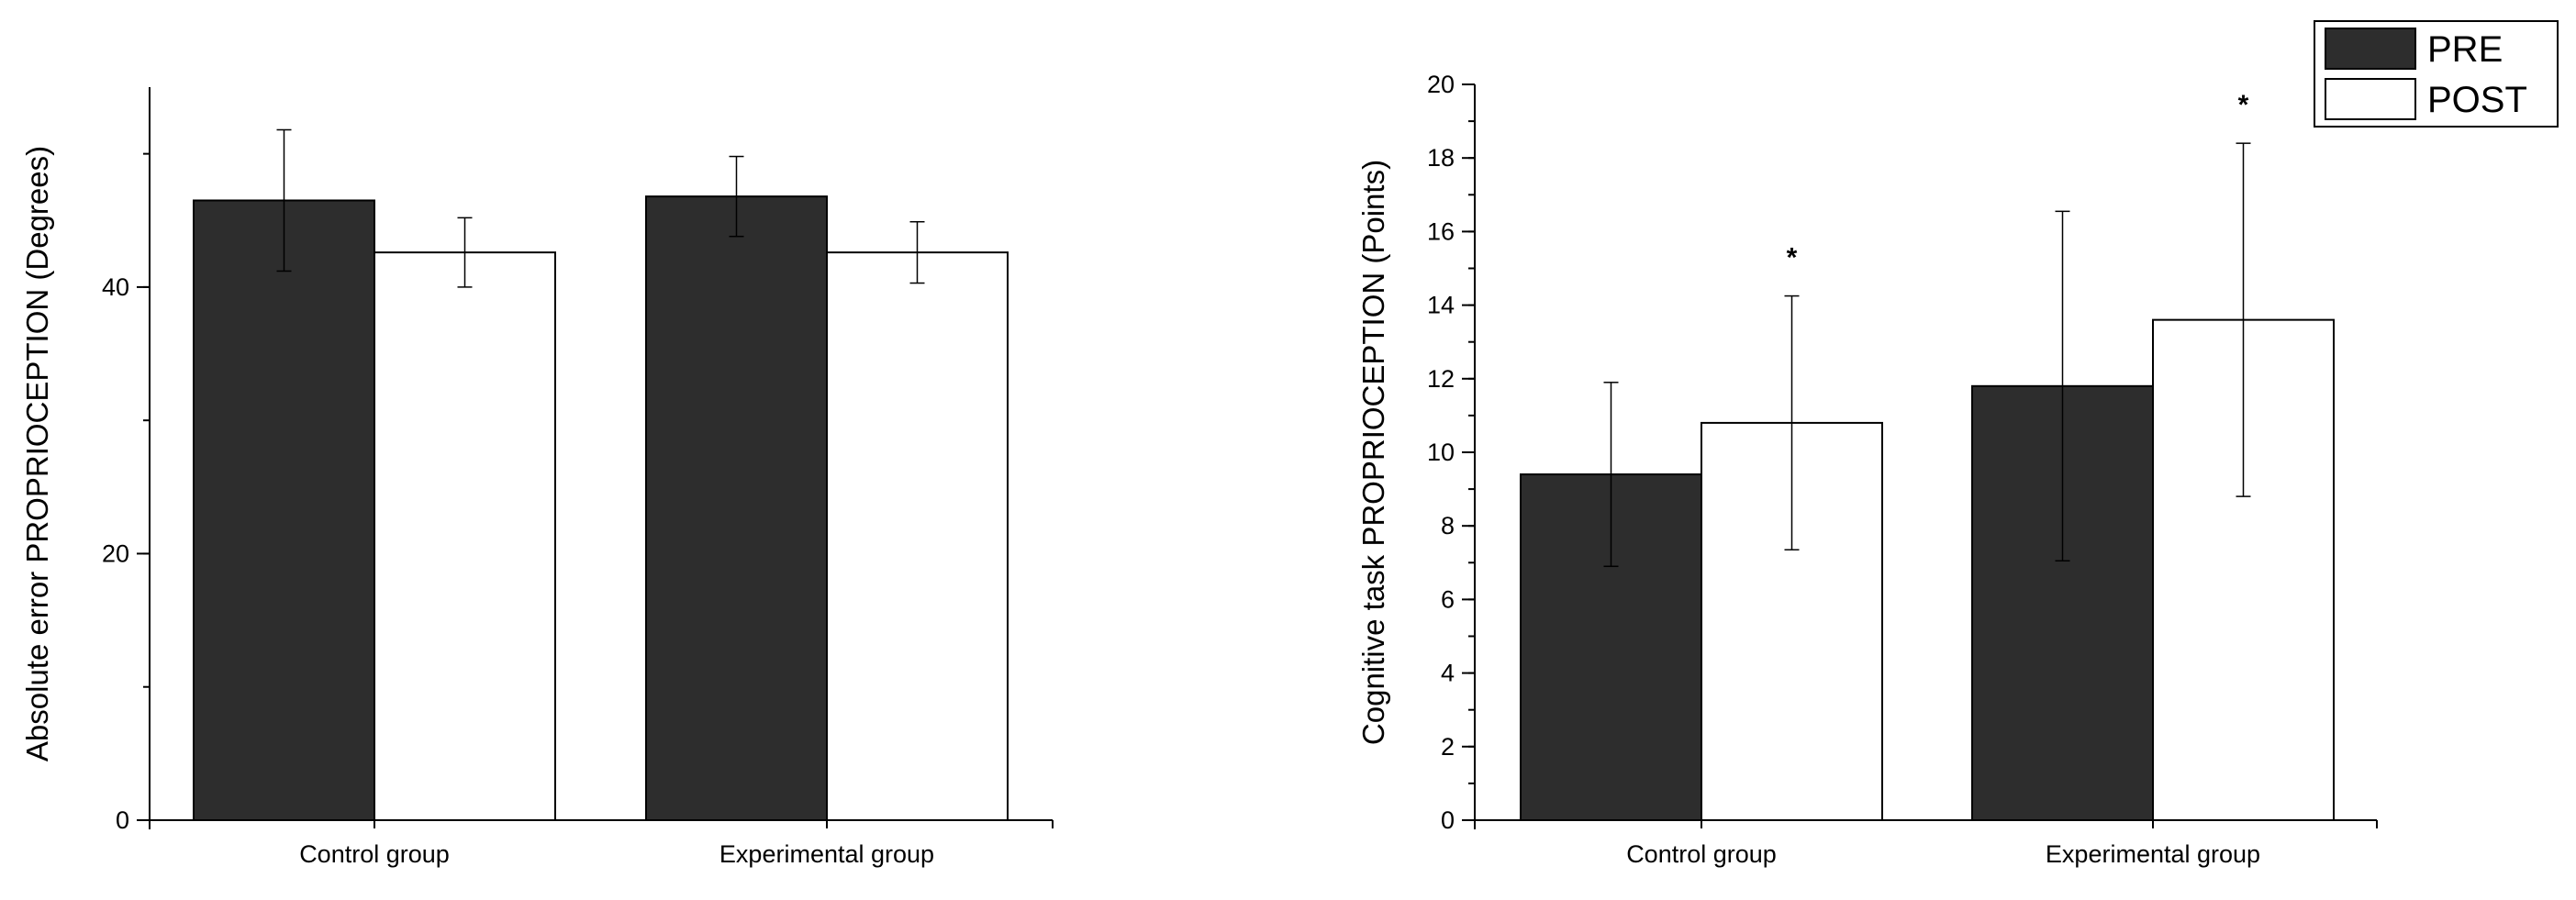  I want to click on legend-swatch-post, so click(2370, 99).